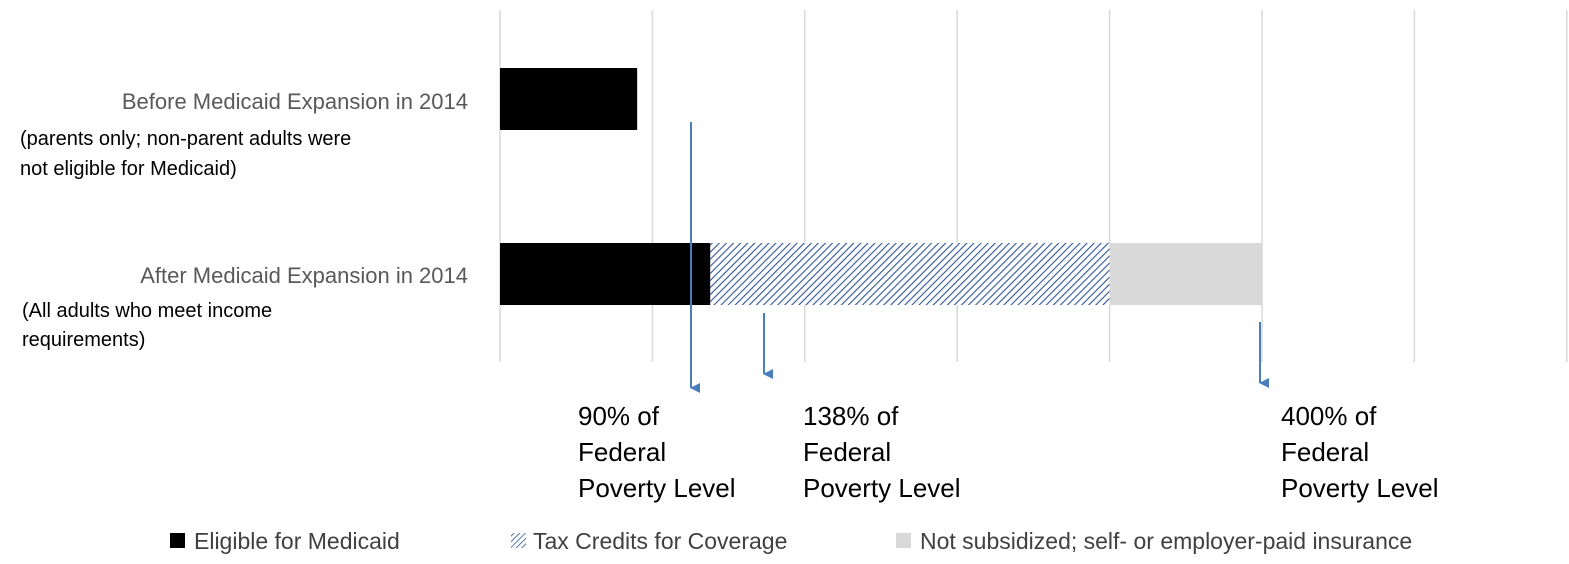 This screenshot has height=564, width=1569. I want to click on annotation-label: 400% of, so click(1329, 416).